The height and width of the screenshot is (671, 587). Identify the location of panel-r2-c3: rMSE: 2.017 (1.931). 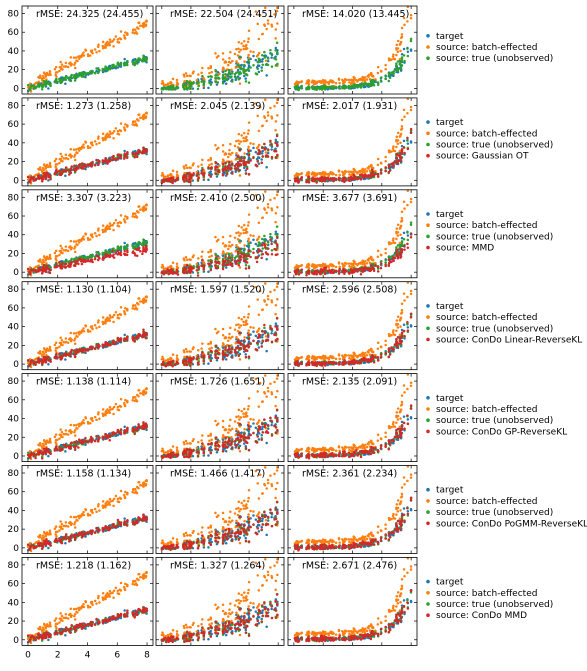
(352, 142).